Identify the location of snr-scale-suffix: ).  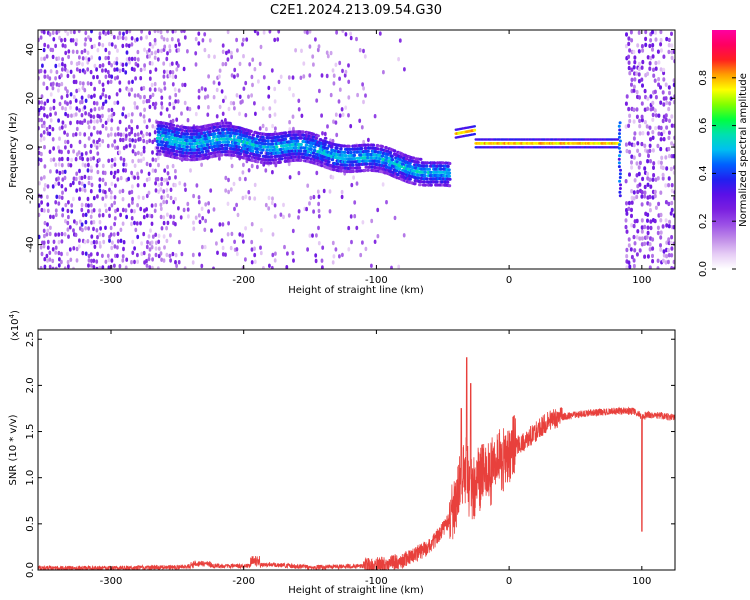
(15, 312).